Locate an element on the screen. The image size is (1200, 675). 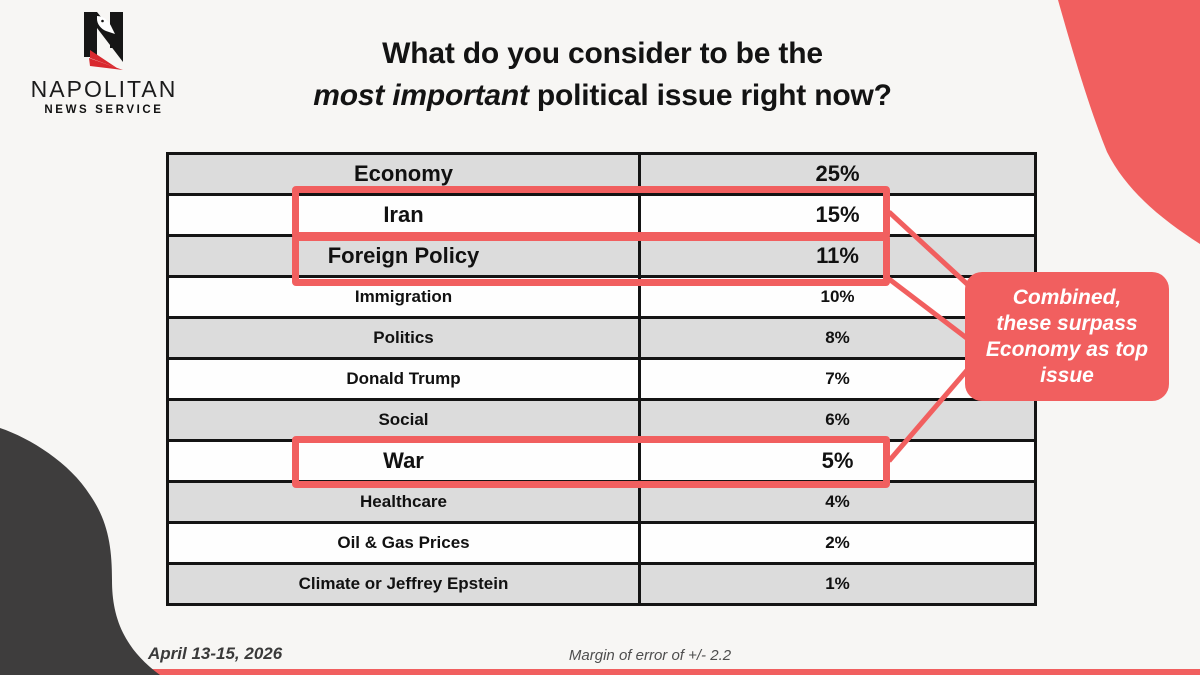
table-row: Oil & Gas Prices 2% is located at coordinates (601, 541).